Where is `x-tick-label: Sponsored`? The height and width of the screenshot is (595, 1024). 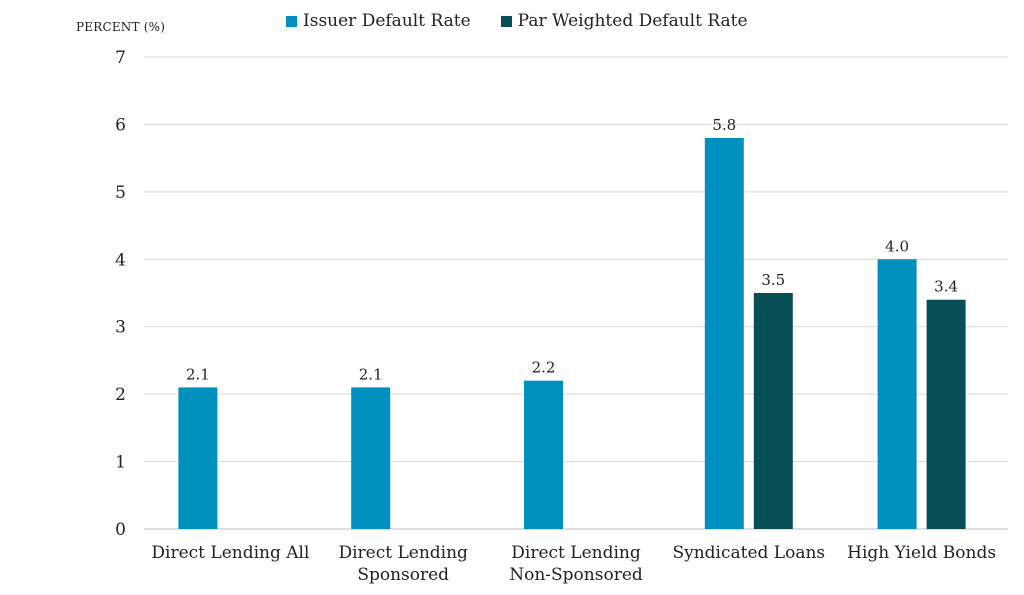
x-tick-label: Sponsored is located at coordinates (403, 575).